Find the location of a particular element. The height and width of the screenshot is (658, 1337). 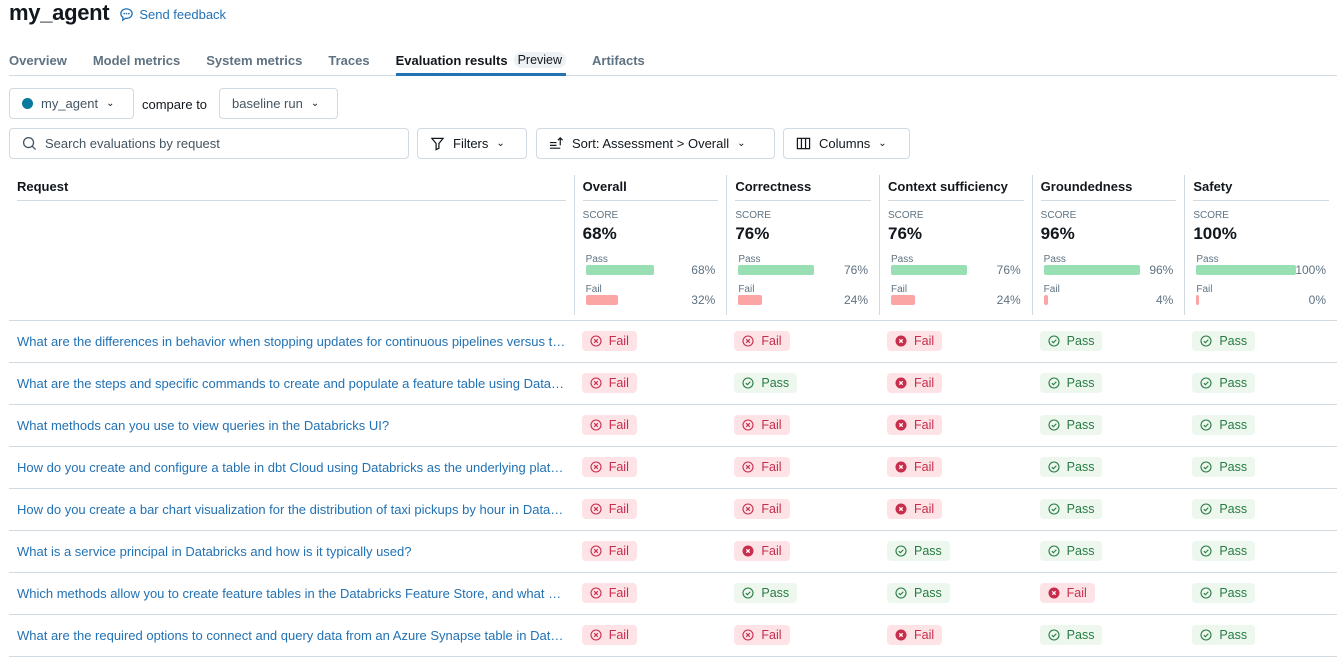

sort-button: Sort: Assessment > Overall ⌄ is located at coordinates (655, 143).